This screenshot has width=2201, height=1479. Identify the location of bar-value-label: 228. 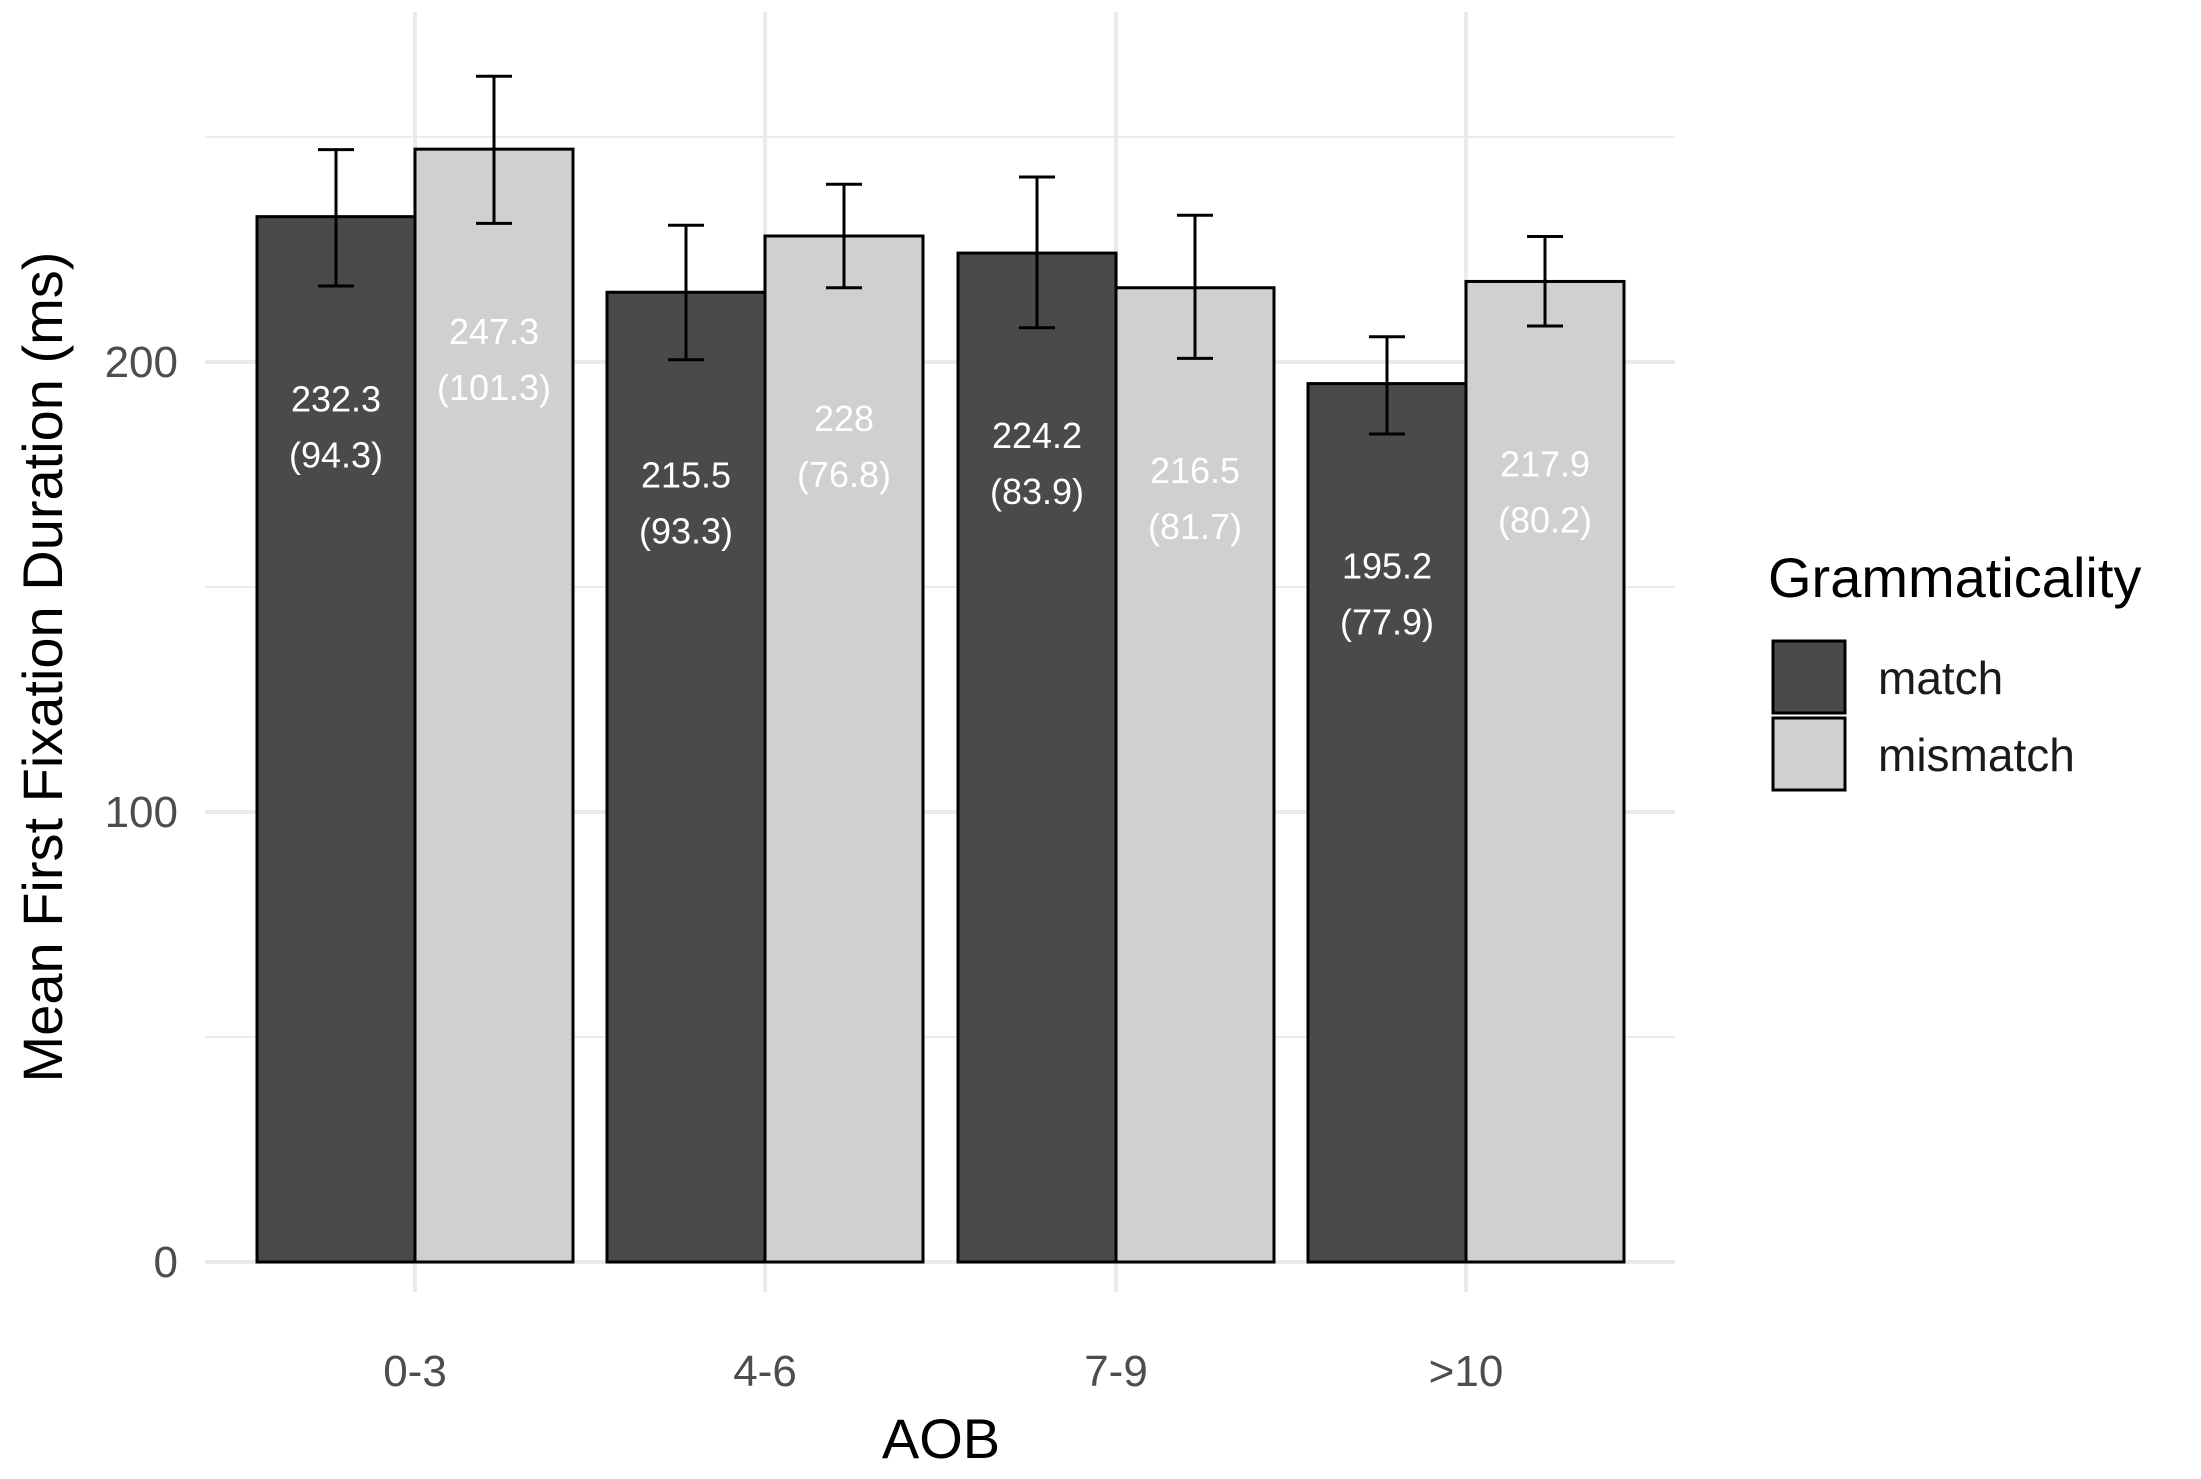
(844, 418).